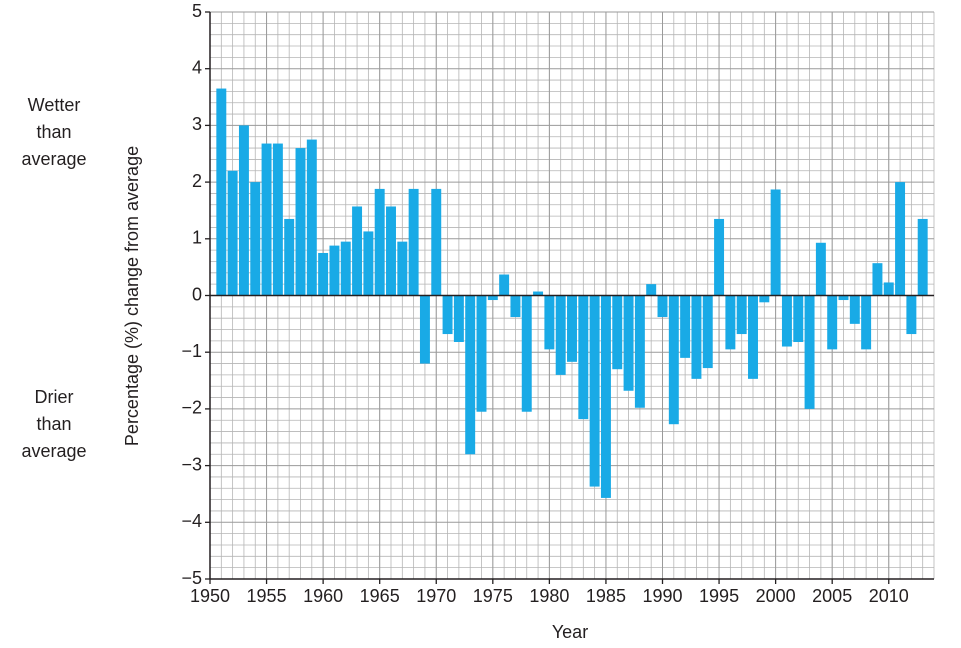  I want to click on y-tick-label: −1, so click(191, 351).